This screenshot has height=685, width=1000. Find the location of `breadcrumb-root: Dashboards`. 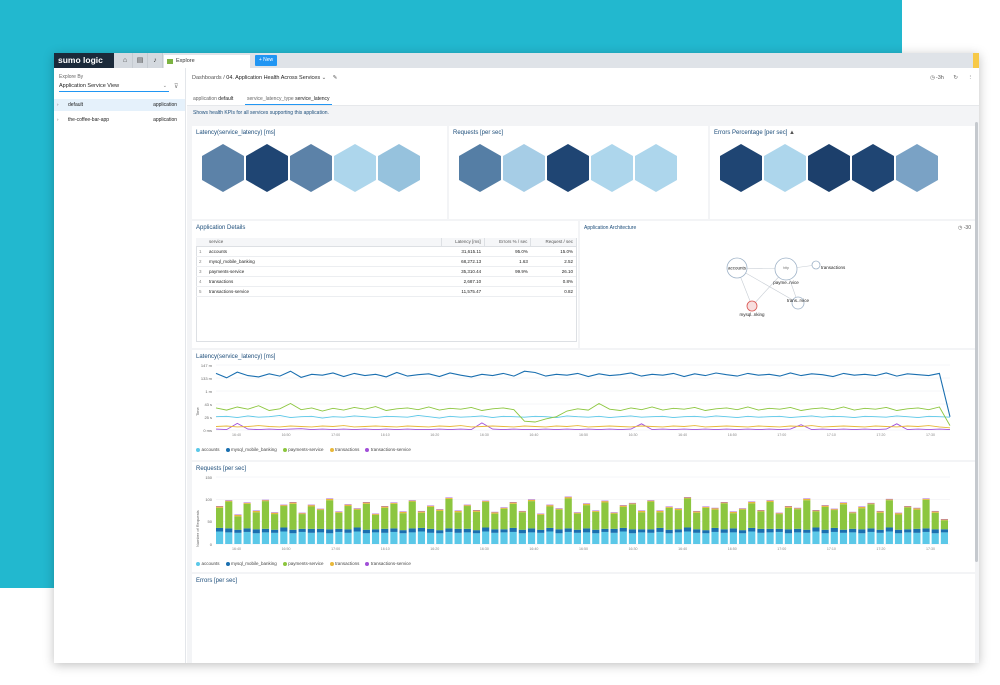

breadcrumb-root: Dashboards is located at coordinates (207, 78).